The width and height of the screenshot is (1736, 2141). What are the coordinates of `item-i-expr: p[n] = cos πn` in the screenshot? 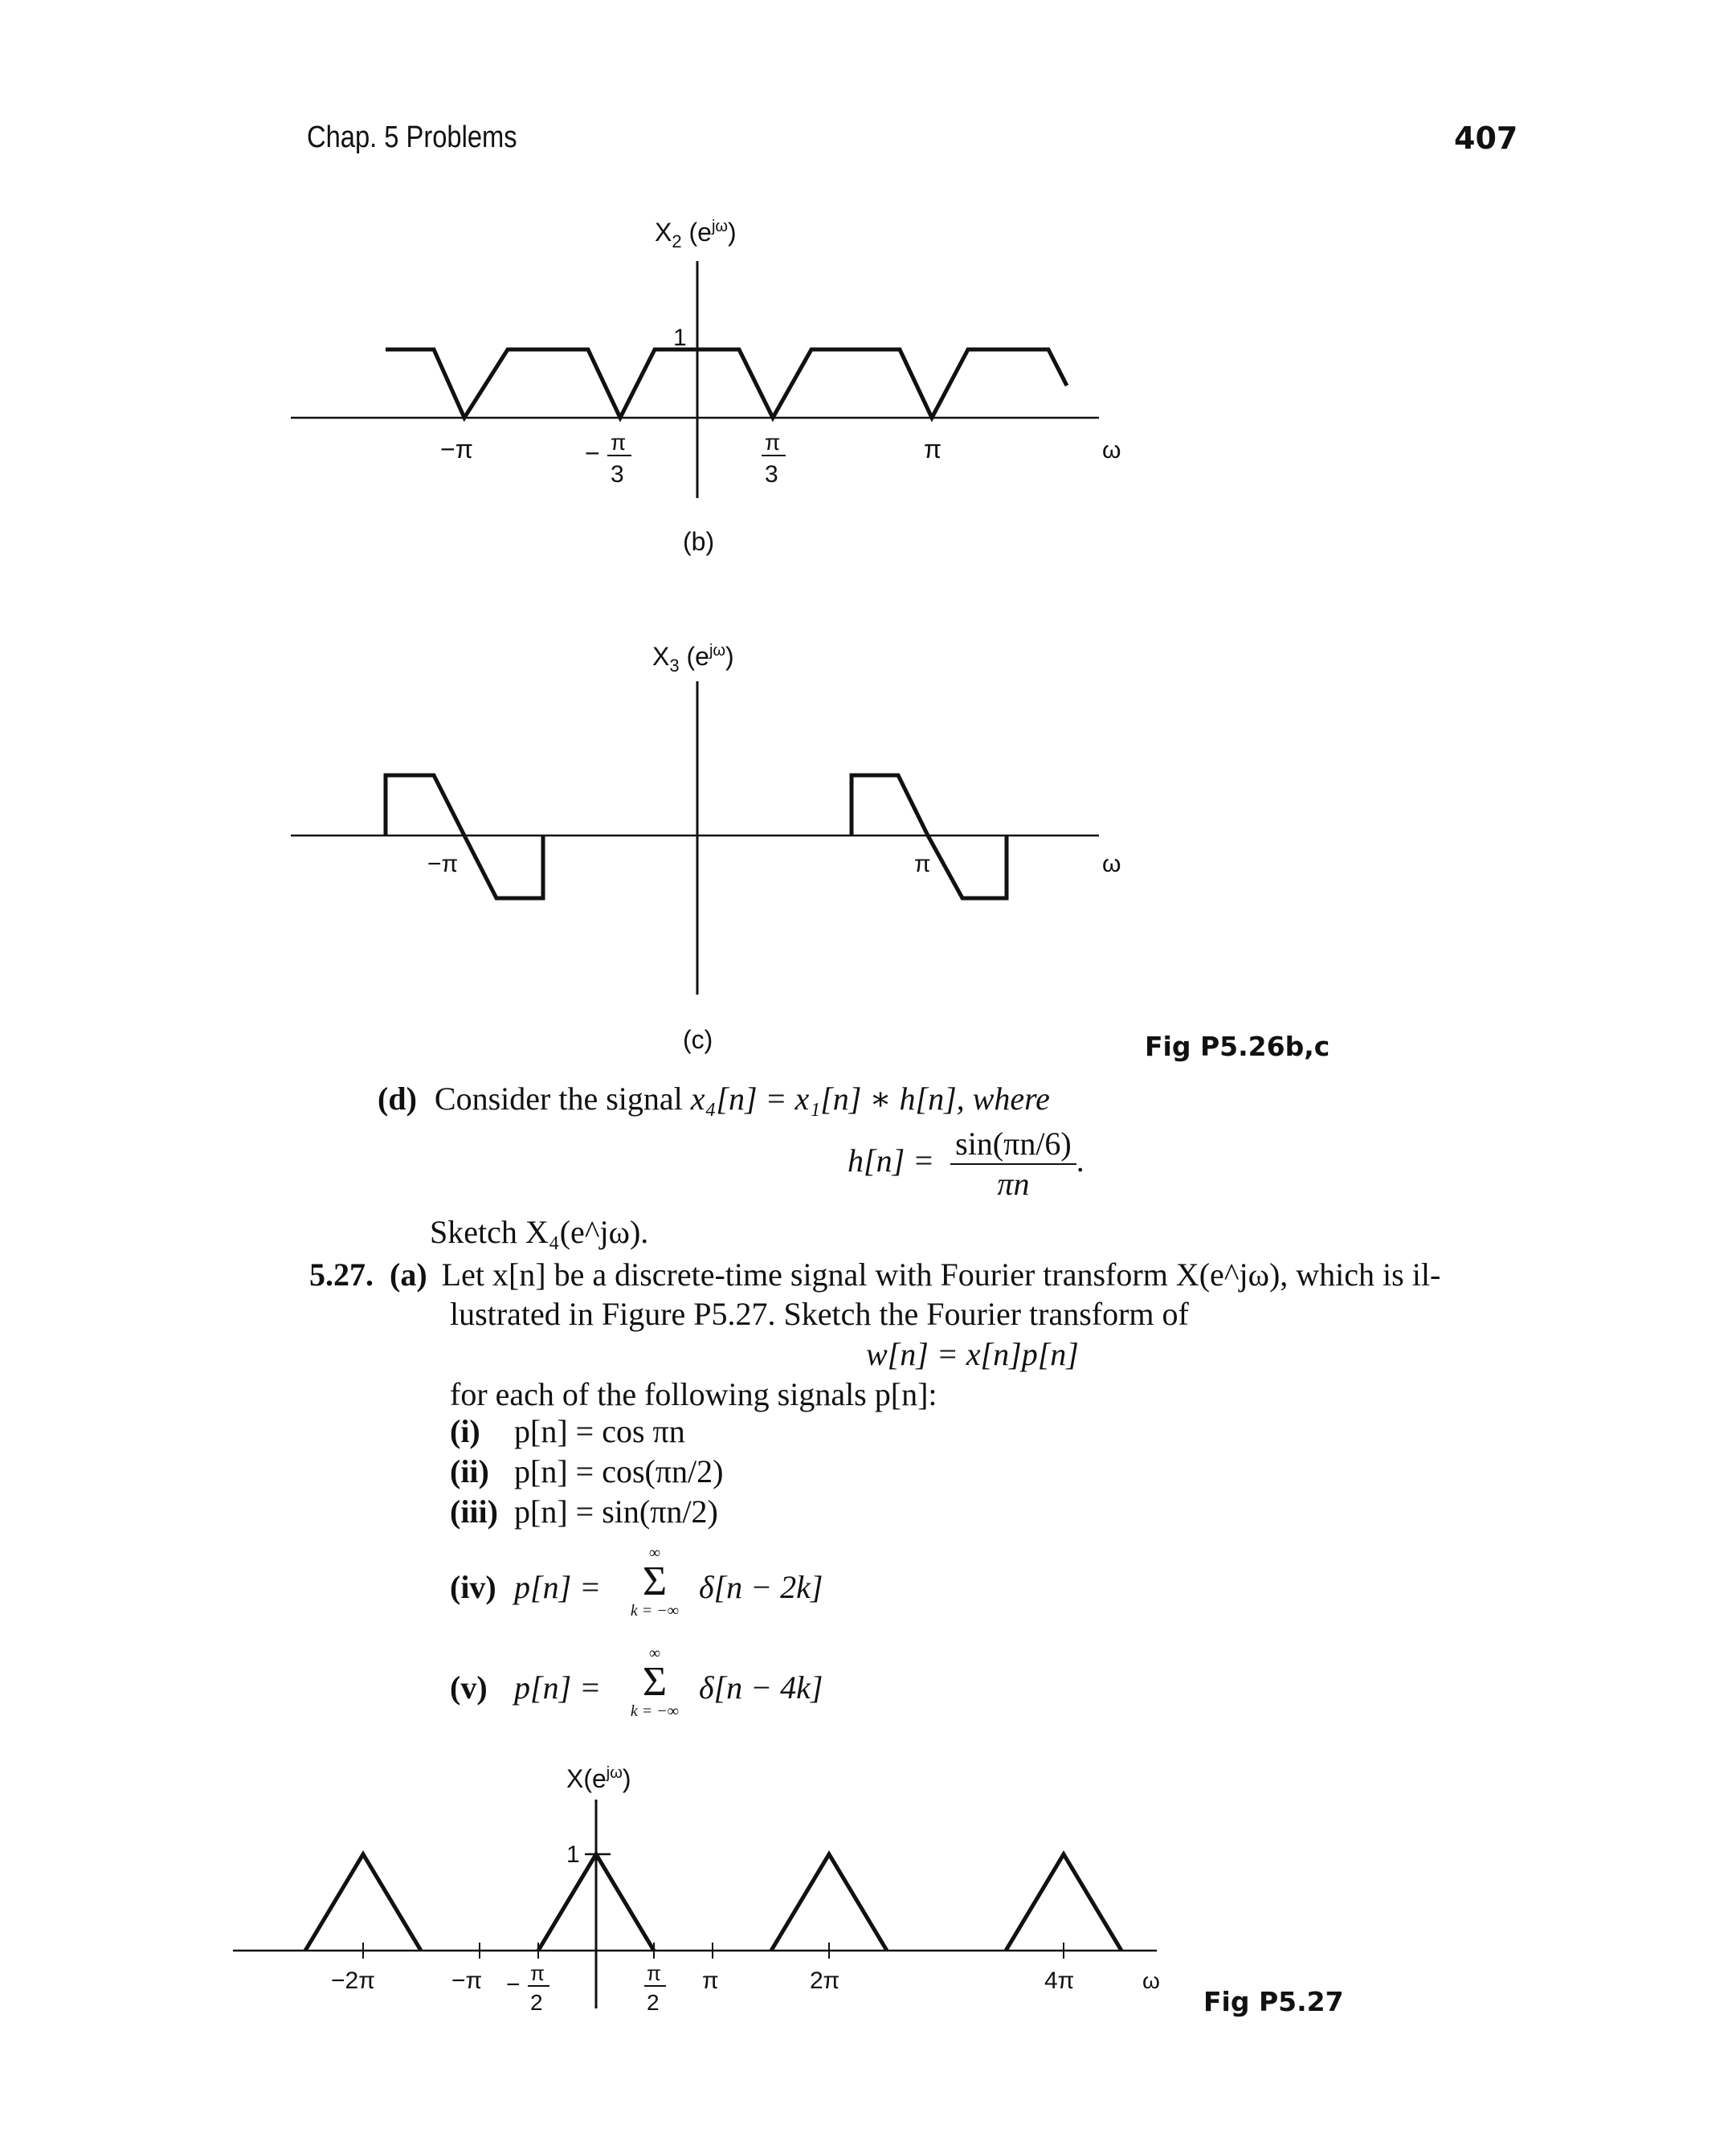 It's located at (599, 1431).